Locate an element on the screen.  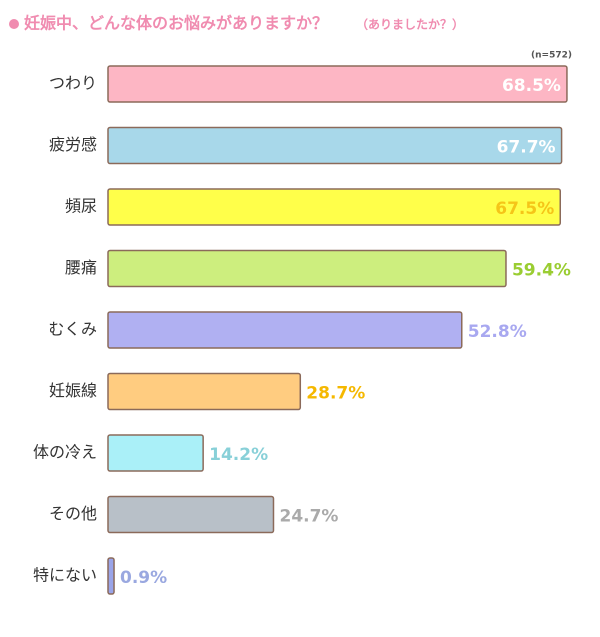
value-label: 59.4% is located at coordinates (541, 271).